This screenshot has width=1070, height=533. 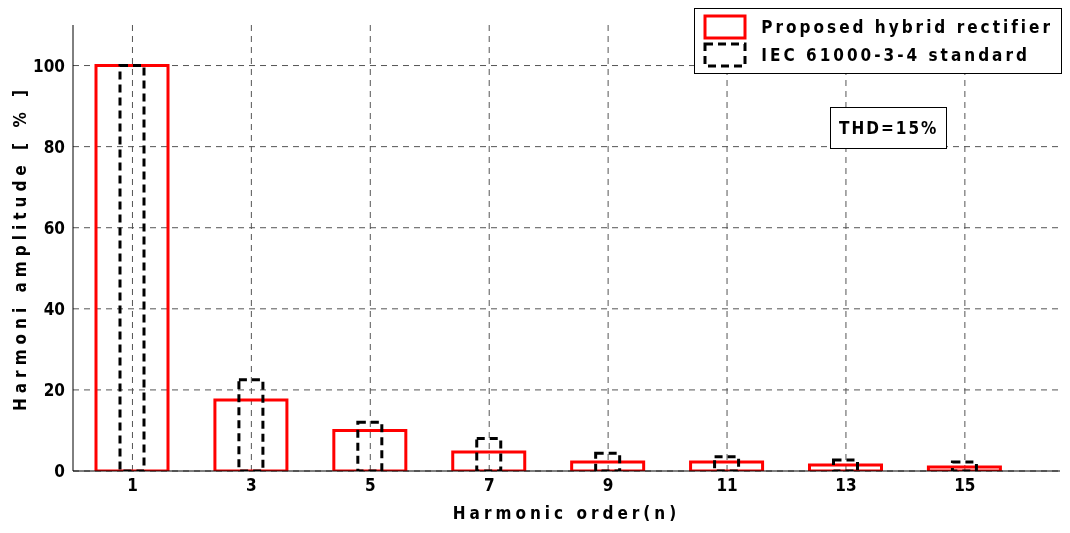 I want to click on x-axis-title: Harmonic order(n), so click(x=566, y=513).